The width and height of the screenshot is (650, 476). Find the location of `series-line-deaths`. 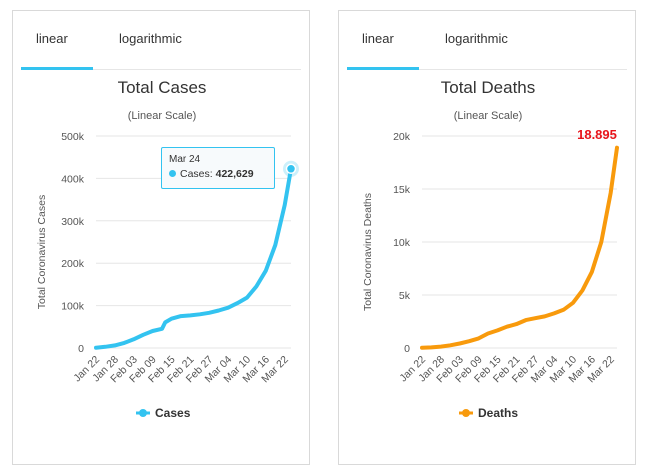

series-line-deaths is located at coordinates (519, 247).